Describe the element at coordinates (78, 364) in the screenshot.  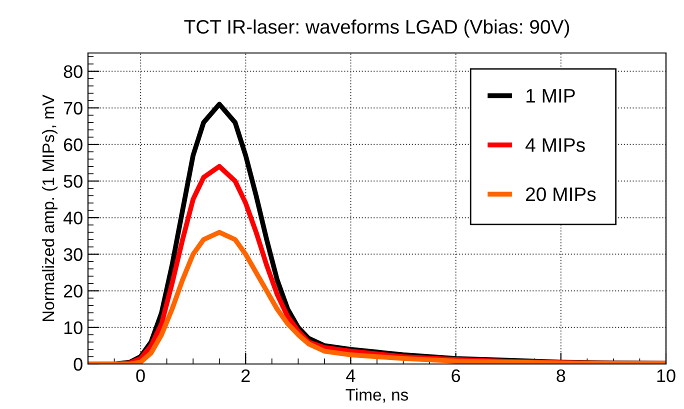
I see `y-tick-label: 0` at that location.